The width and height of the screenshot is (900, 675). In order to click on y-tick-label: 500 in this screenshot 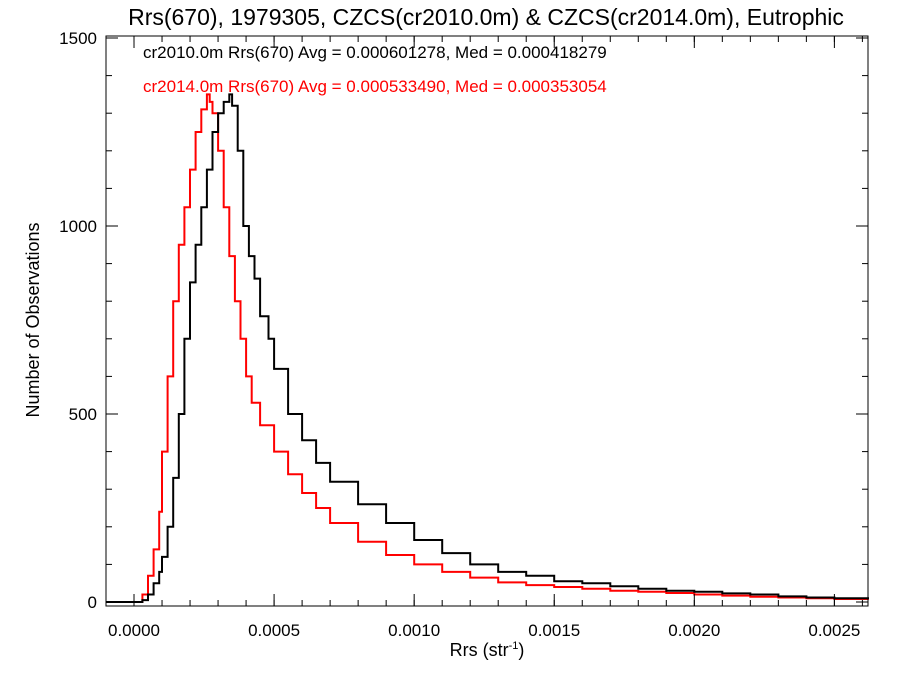, I will do `click(83, 414)`.